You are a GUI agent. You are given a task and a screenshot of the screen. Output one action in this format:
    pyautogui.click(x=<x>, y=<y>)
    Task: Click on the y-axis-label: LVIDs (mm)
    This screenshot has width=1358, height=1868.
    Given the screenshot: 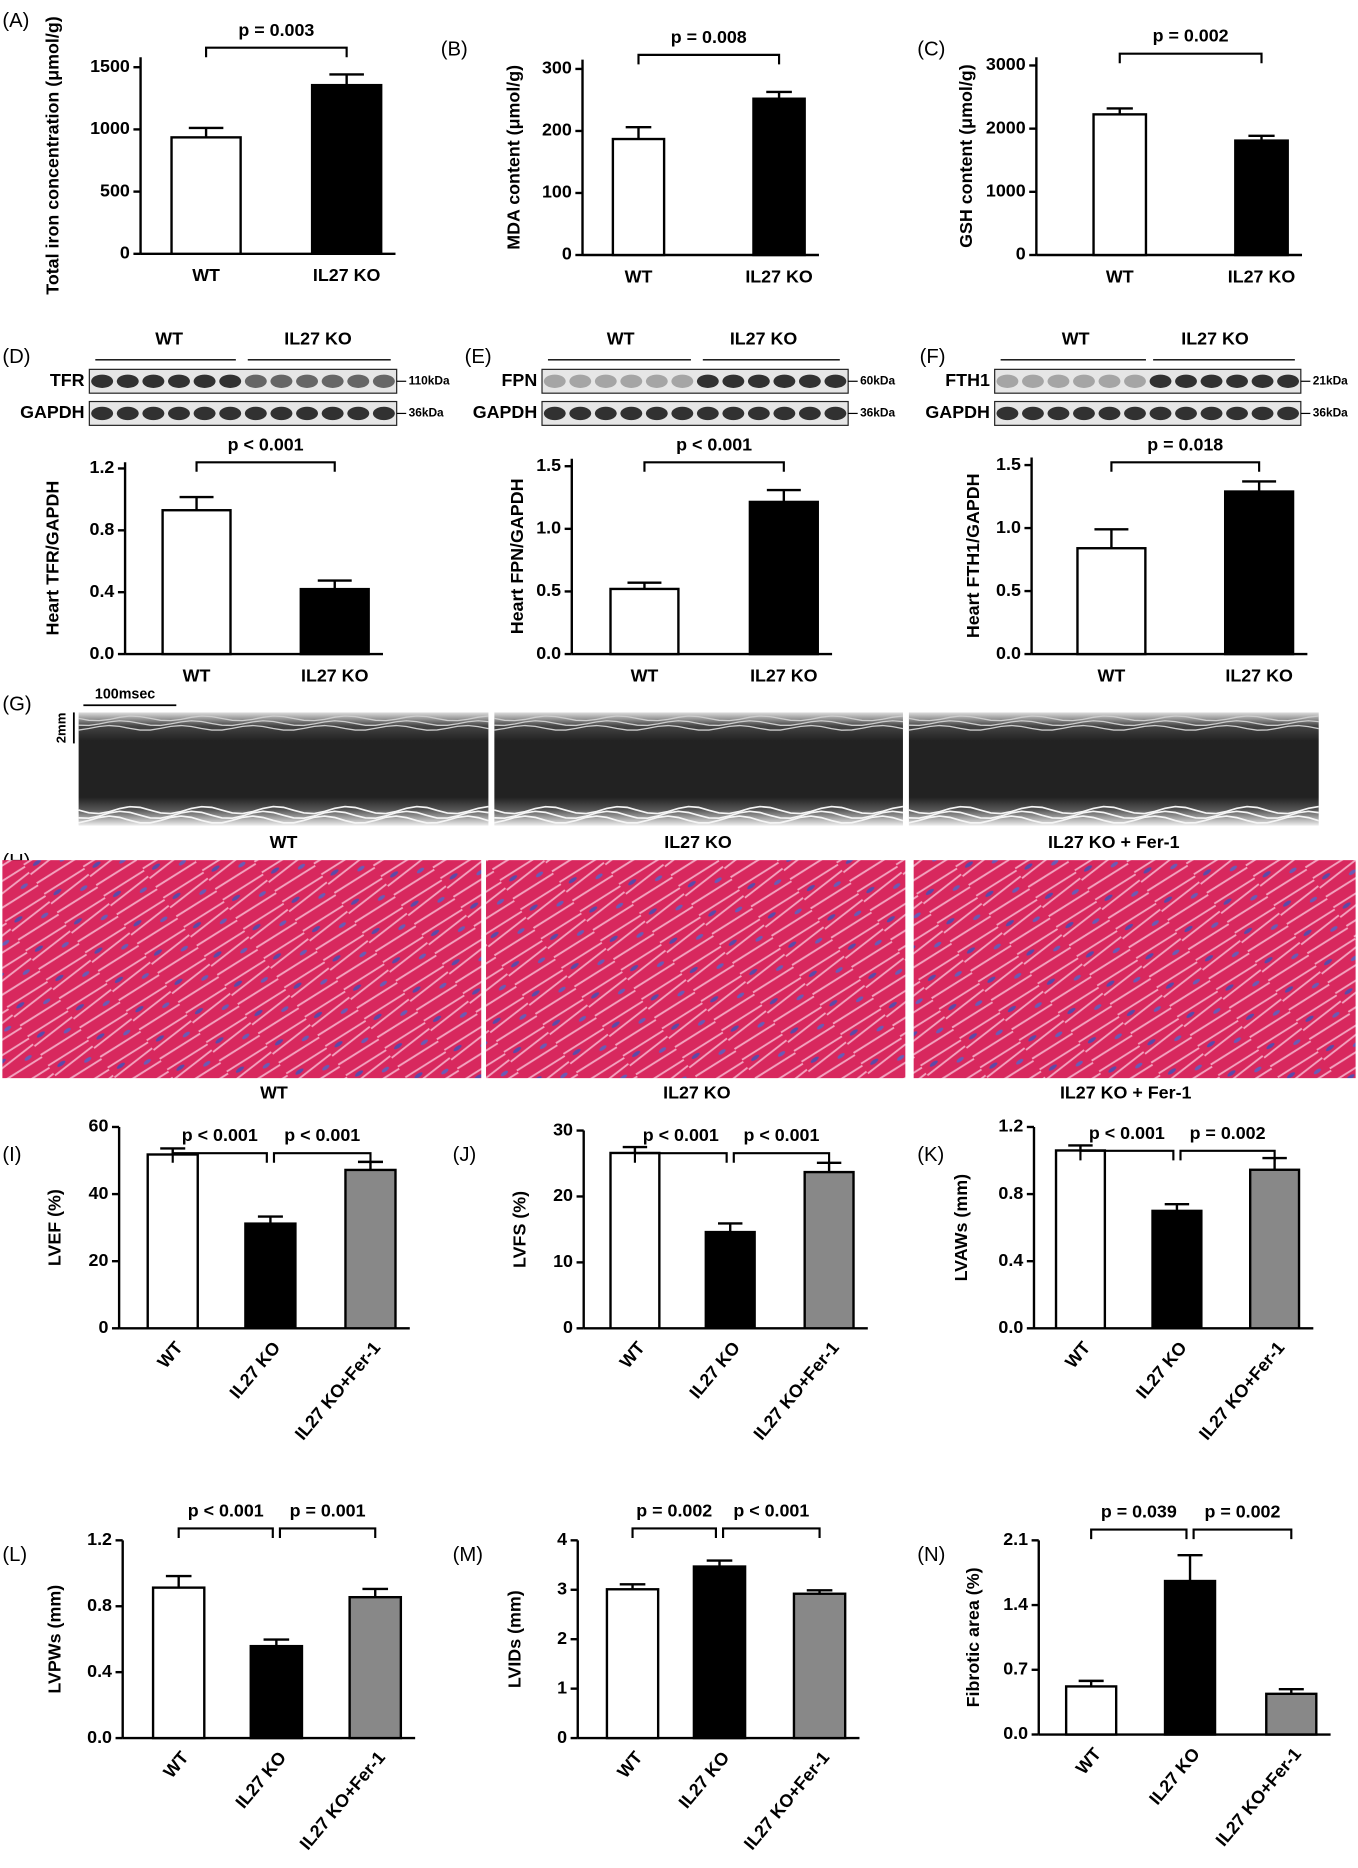 What is the action you would take?
    pyautogui.click(x=515, y=1639)
    